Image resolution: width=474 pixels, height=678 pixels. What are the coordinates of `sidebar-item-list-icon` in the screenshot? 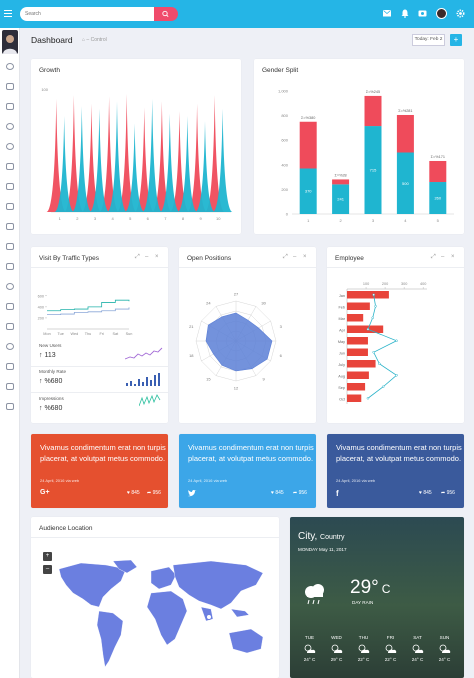 It's located at (10, 226).